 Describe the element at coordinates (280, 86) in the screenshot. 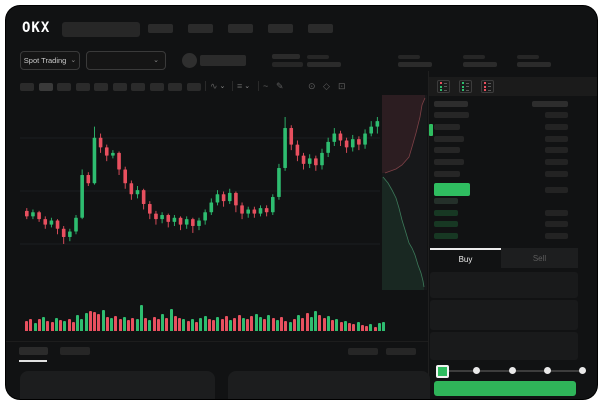

I see `draw-tool: ✎` at that location.